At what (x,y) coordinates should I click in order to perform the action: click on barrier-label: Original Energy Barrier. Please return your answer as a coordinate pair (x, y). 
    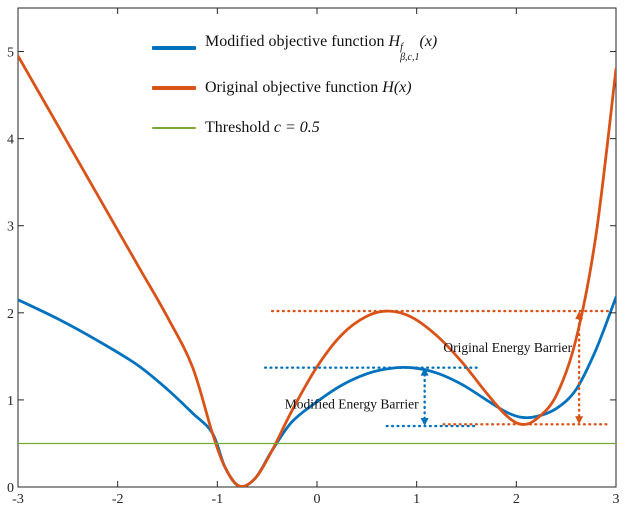
    Looking at the image, I should click on (507, 347).